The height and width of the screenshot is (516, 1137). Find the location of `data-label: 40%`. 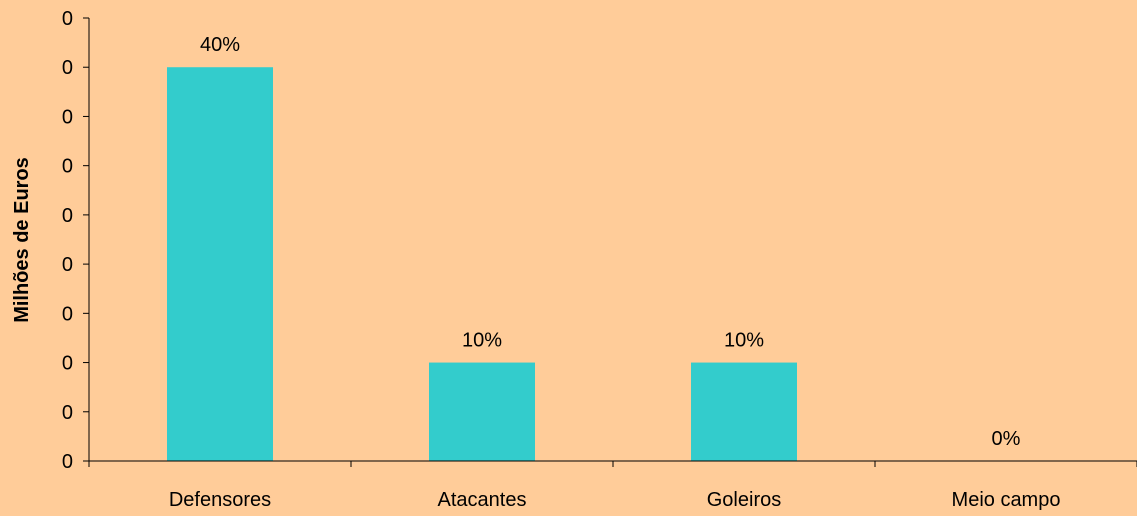

data-label: 40% is located at coordinates (220, 45).